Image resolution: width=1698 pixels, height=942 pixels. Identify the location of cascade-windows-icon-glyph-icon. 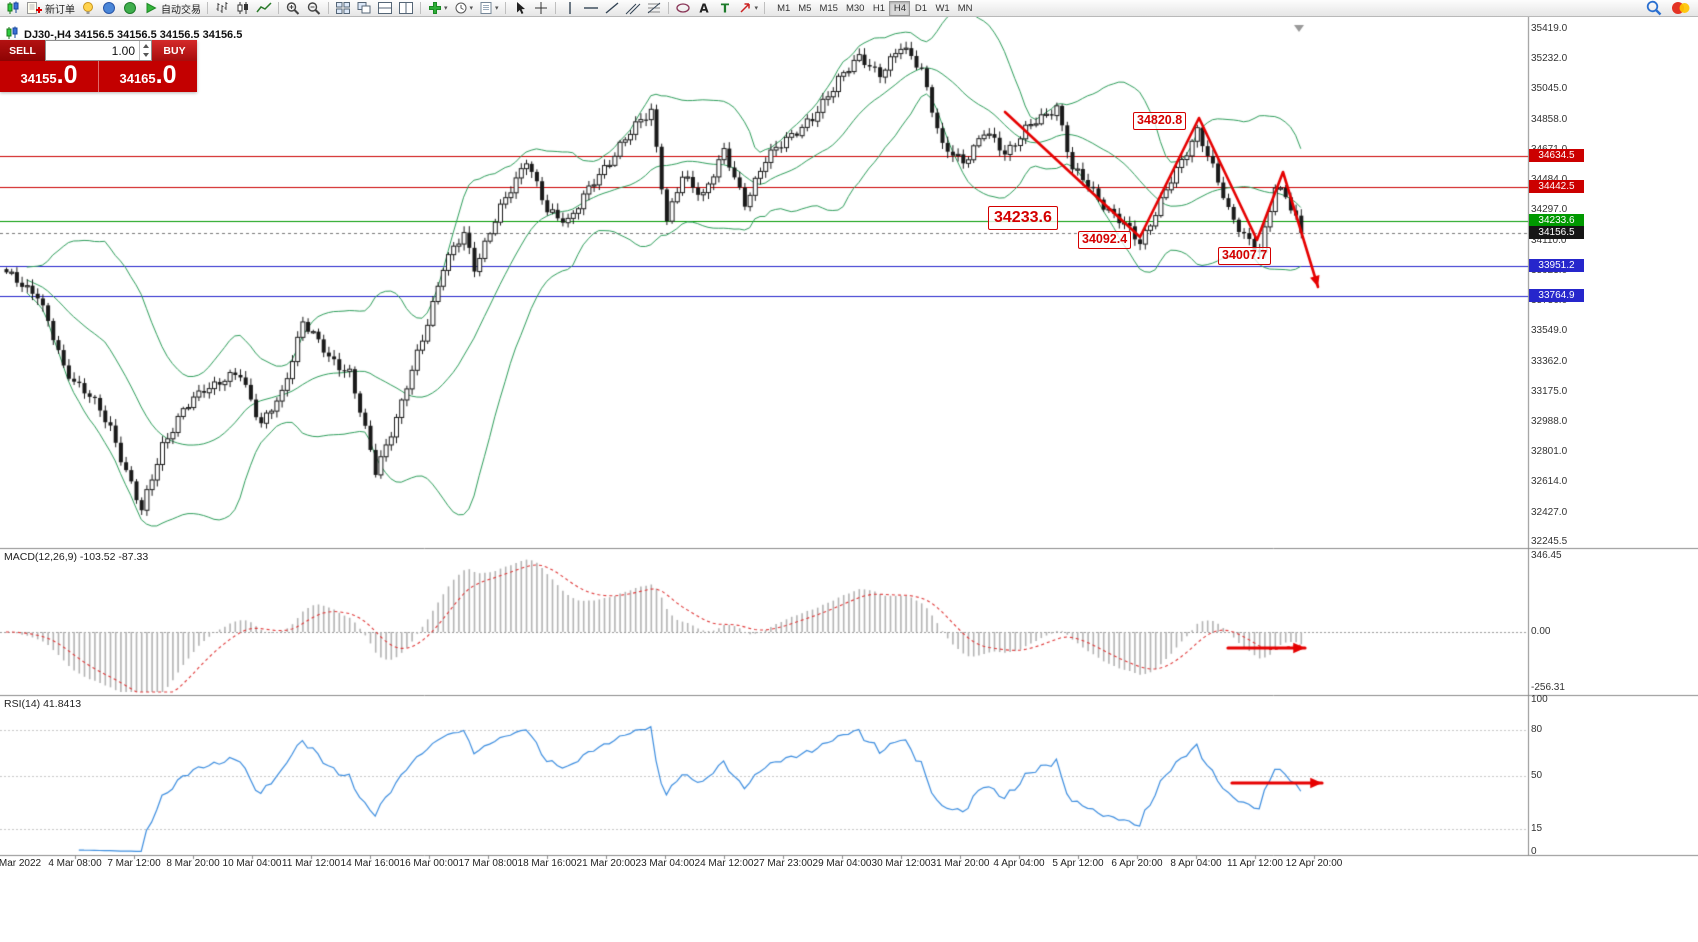
(364, 8).